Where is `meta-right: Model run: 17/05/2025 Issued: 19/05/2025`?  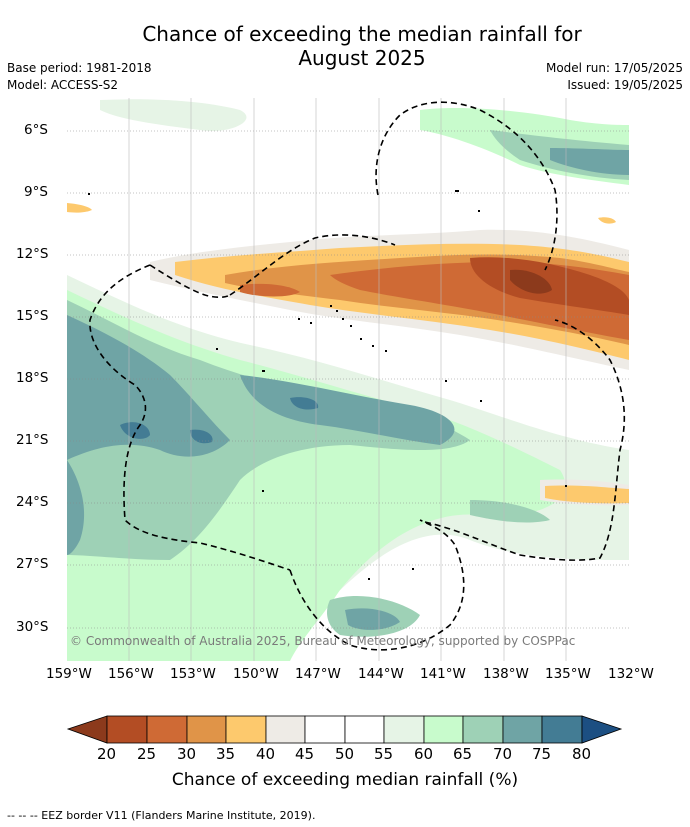
meta-right: Model run: 17/05/2025 Issued: 19/05/2025 is located at coordinates (614, 77).